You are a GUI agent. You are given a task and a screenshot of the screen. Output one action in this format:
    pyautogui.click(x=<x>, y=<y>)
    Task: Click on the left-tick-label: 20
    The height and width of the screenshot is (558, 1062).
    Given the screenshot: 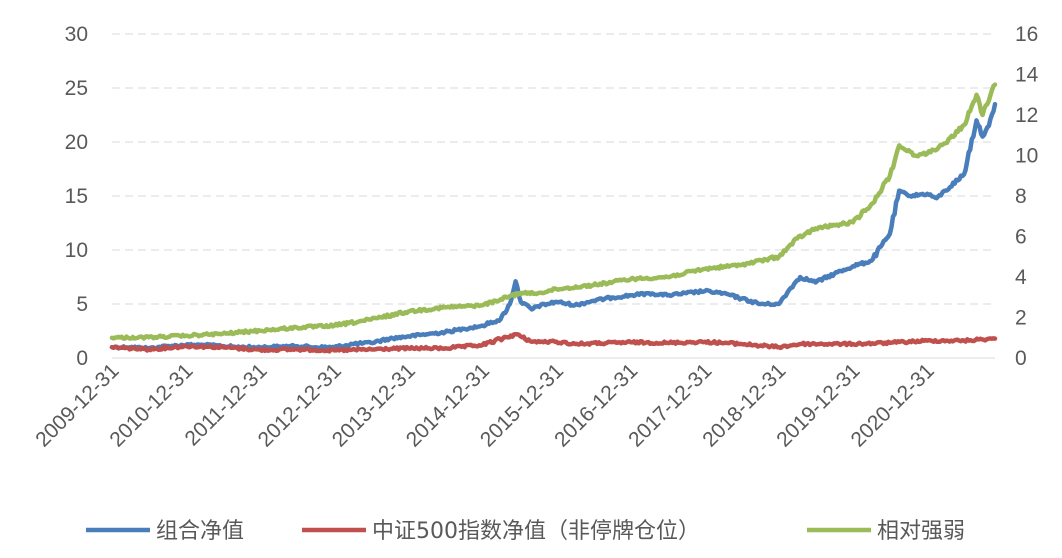 What is the action you would take?
    pyautogui.click(x=76, y=142)
    